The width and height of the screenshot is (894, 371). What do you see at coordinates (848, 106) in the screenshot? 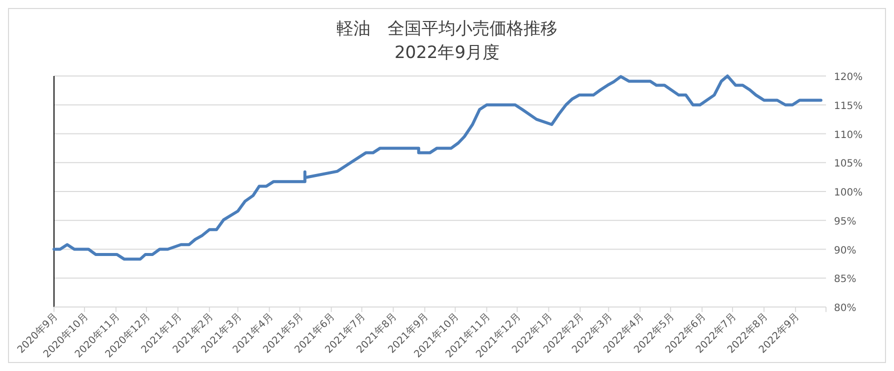
I see `y-tick-label: 115%` at bounding box center [848, 106].